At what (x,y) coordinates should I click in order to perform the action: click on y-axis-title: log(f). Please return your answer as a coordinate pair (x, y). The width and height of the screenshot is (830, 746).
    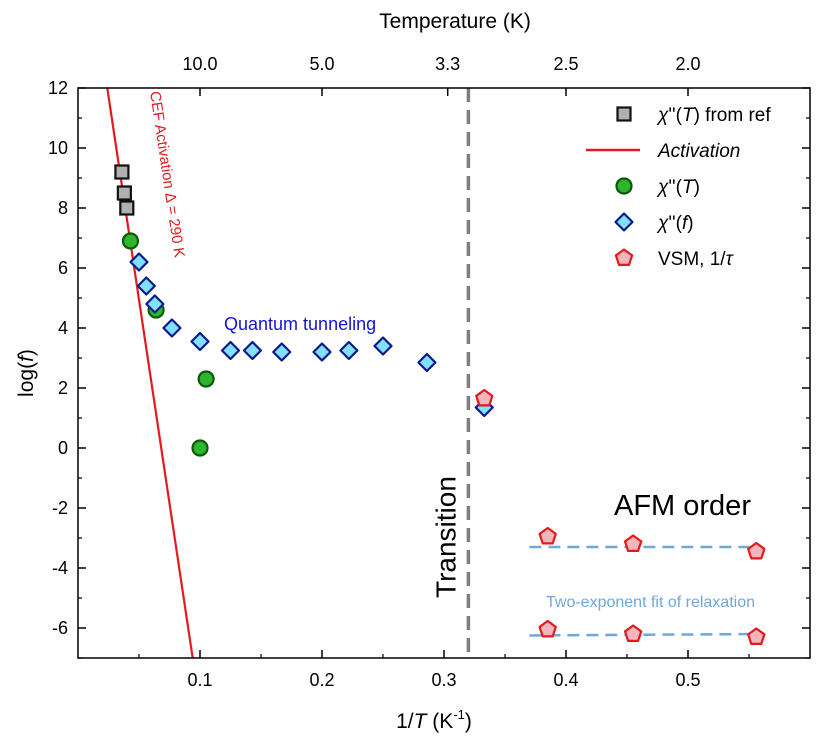
    Looking at the image, I should click on (26, 373).